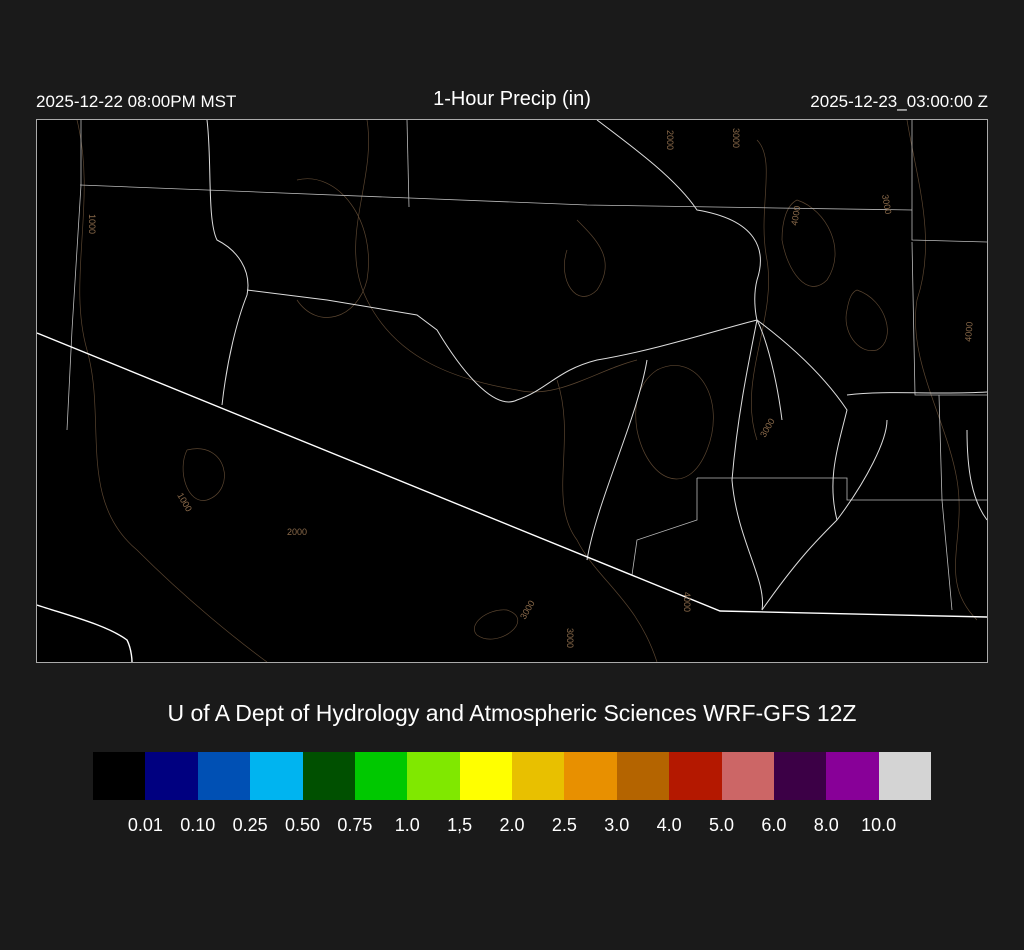  I want to click on contour-label: 1000, so click(92, 224).